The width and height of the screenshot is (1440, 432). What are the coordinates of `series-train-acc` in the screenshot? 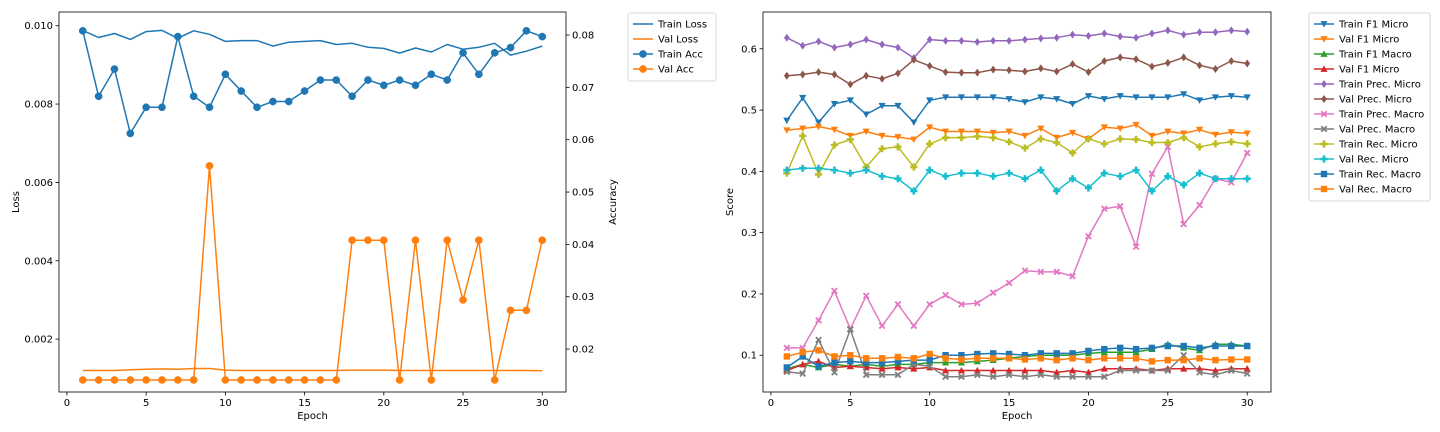 It's located at (312, 82).